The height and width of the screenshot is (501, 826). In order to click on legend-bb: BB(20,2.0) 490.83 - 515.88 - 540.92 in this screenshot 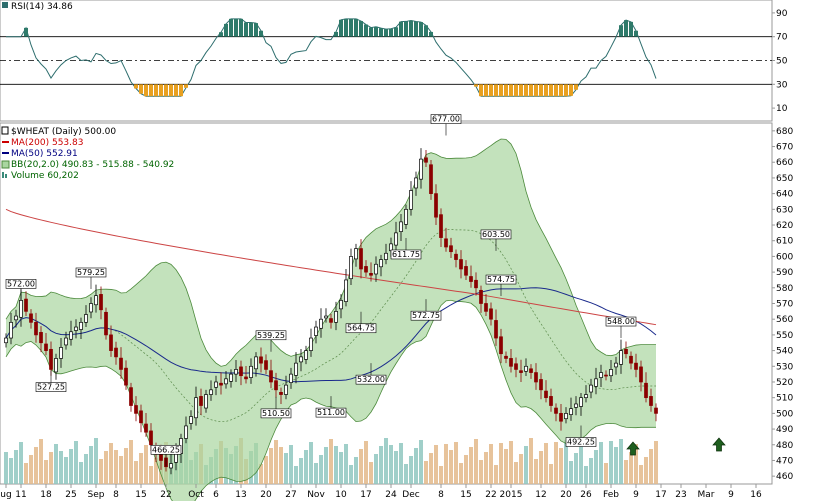, I will do `click(92, 165)`.